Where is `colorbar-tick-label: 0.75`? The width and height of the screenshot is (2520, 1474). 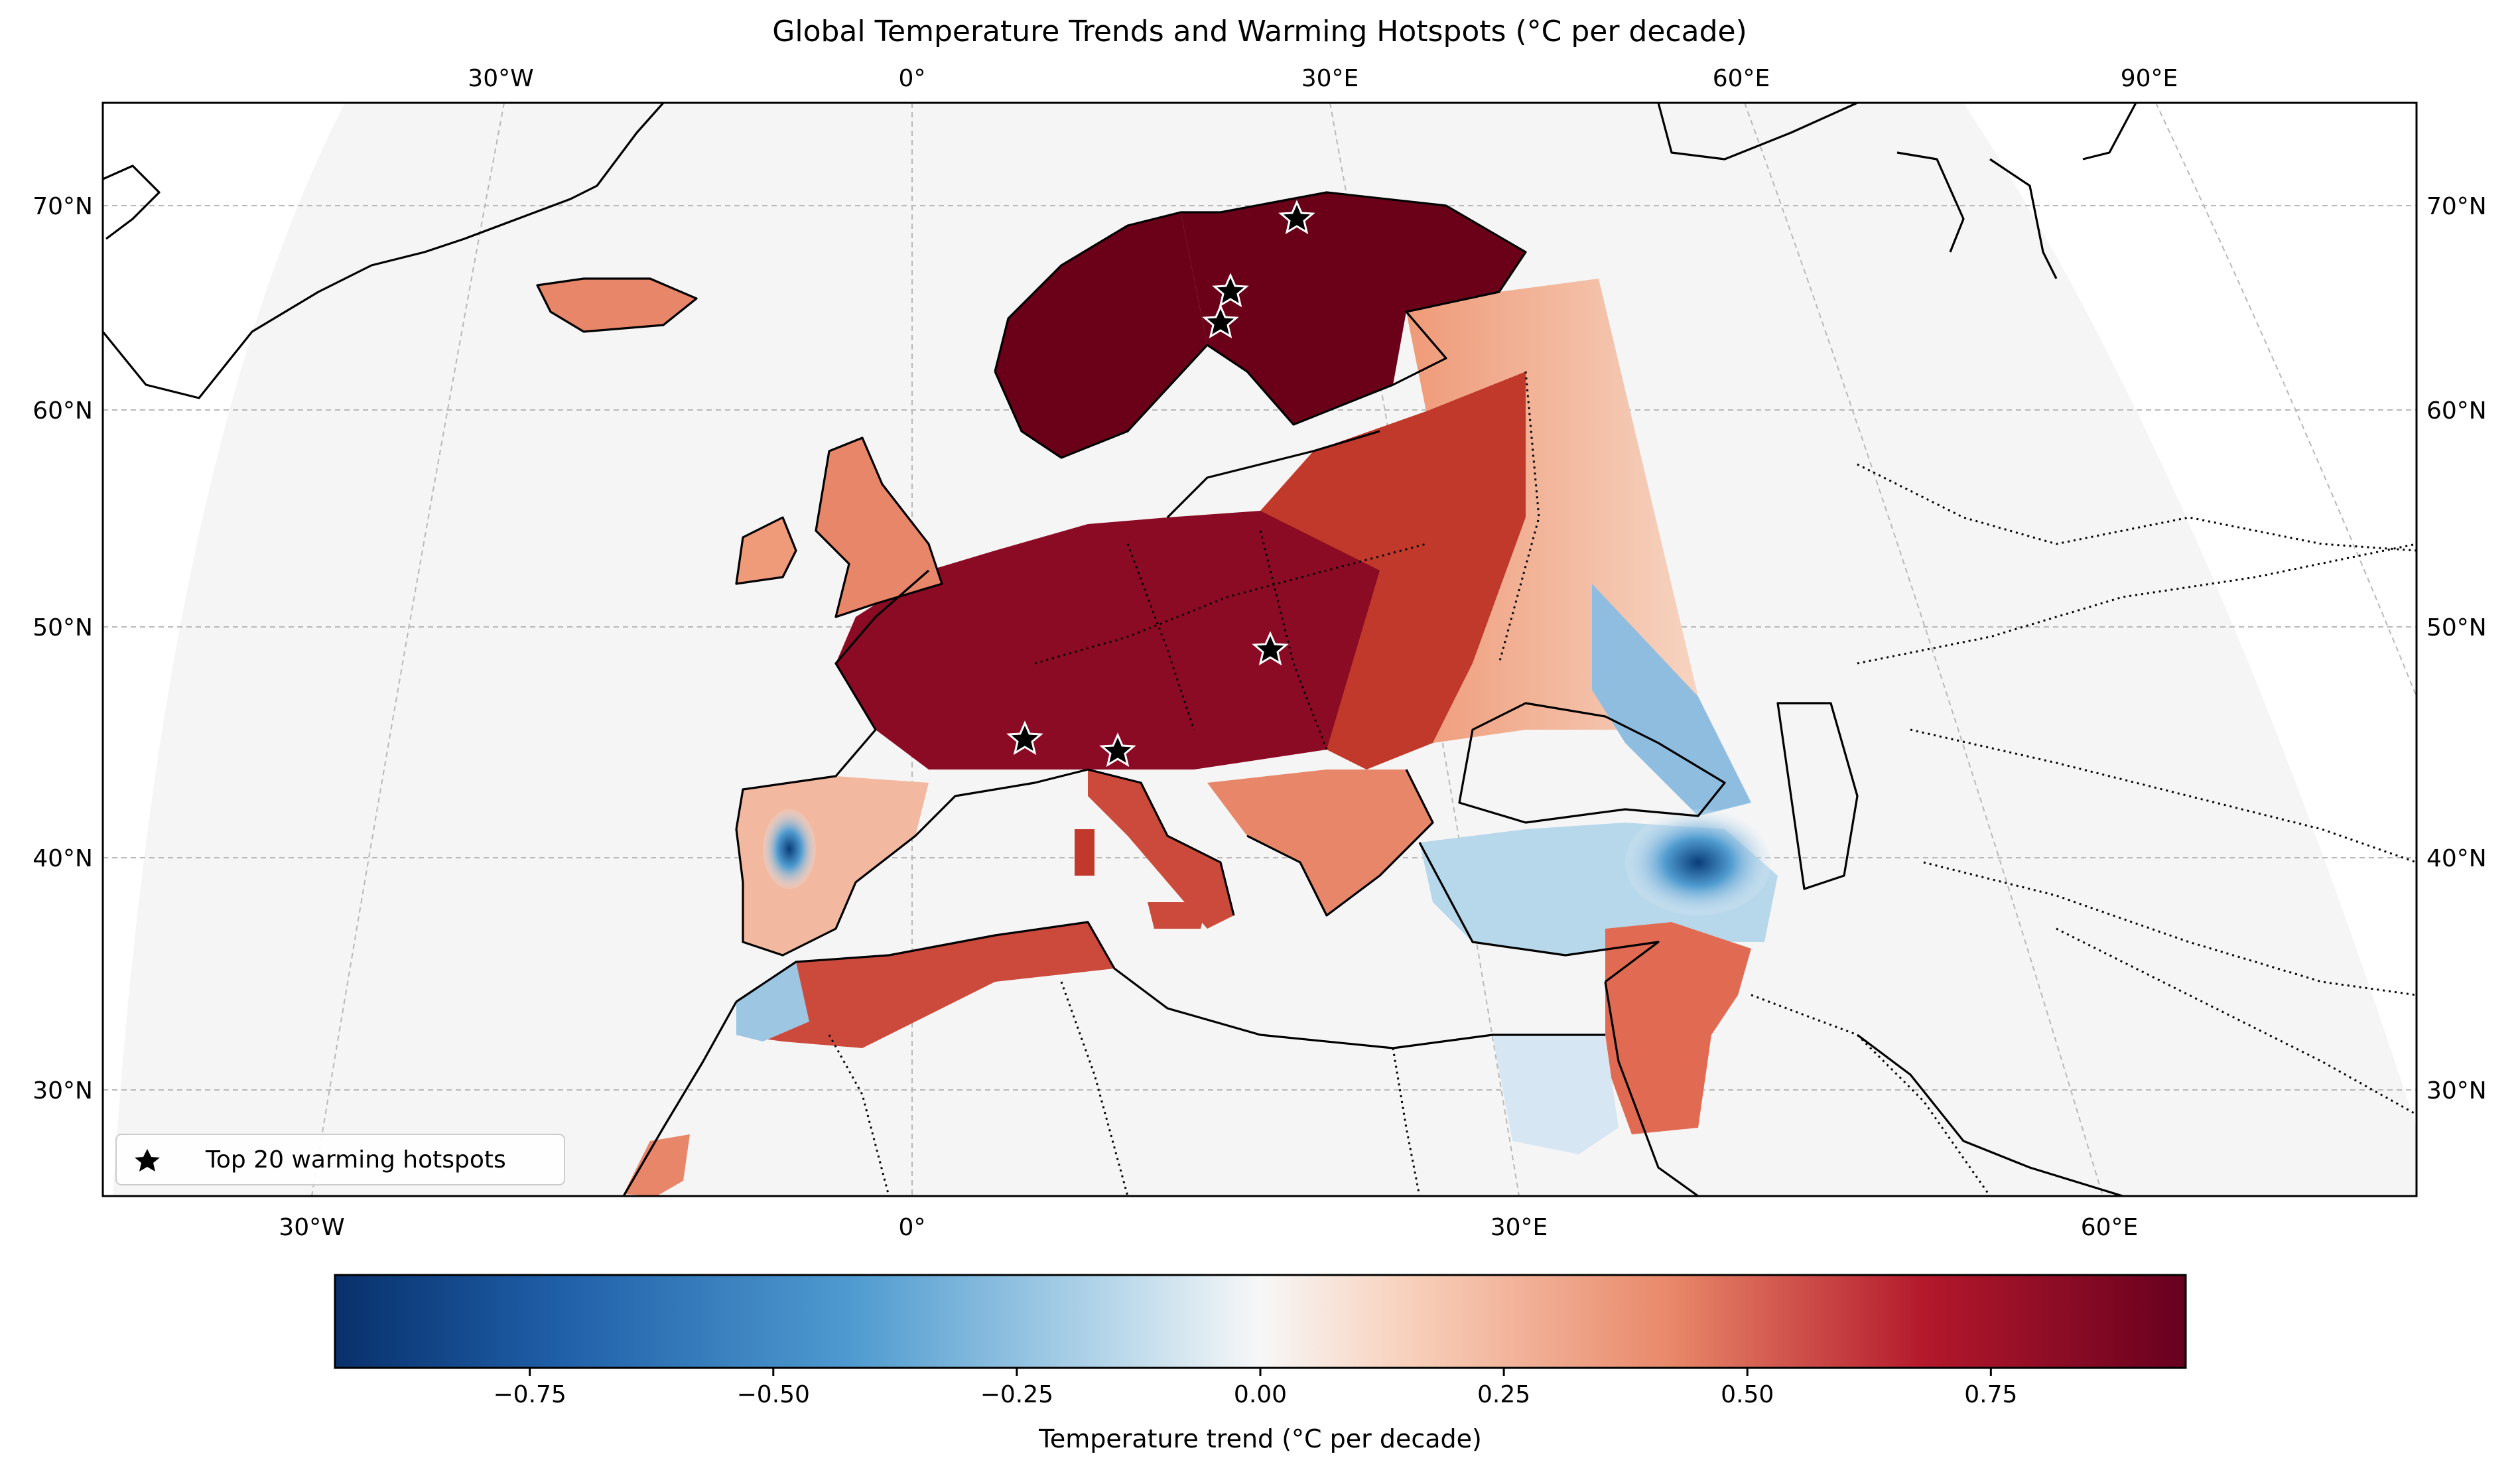 colorbar-tick-label: 0.75 is located at coordinates (1990, 1394).